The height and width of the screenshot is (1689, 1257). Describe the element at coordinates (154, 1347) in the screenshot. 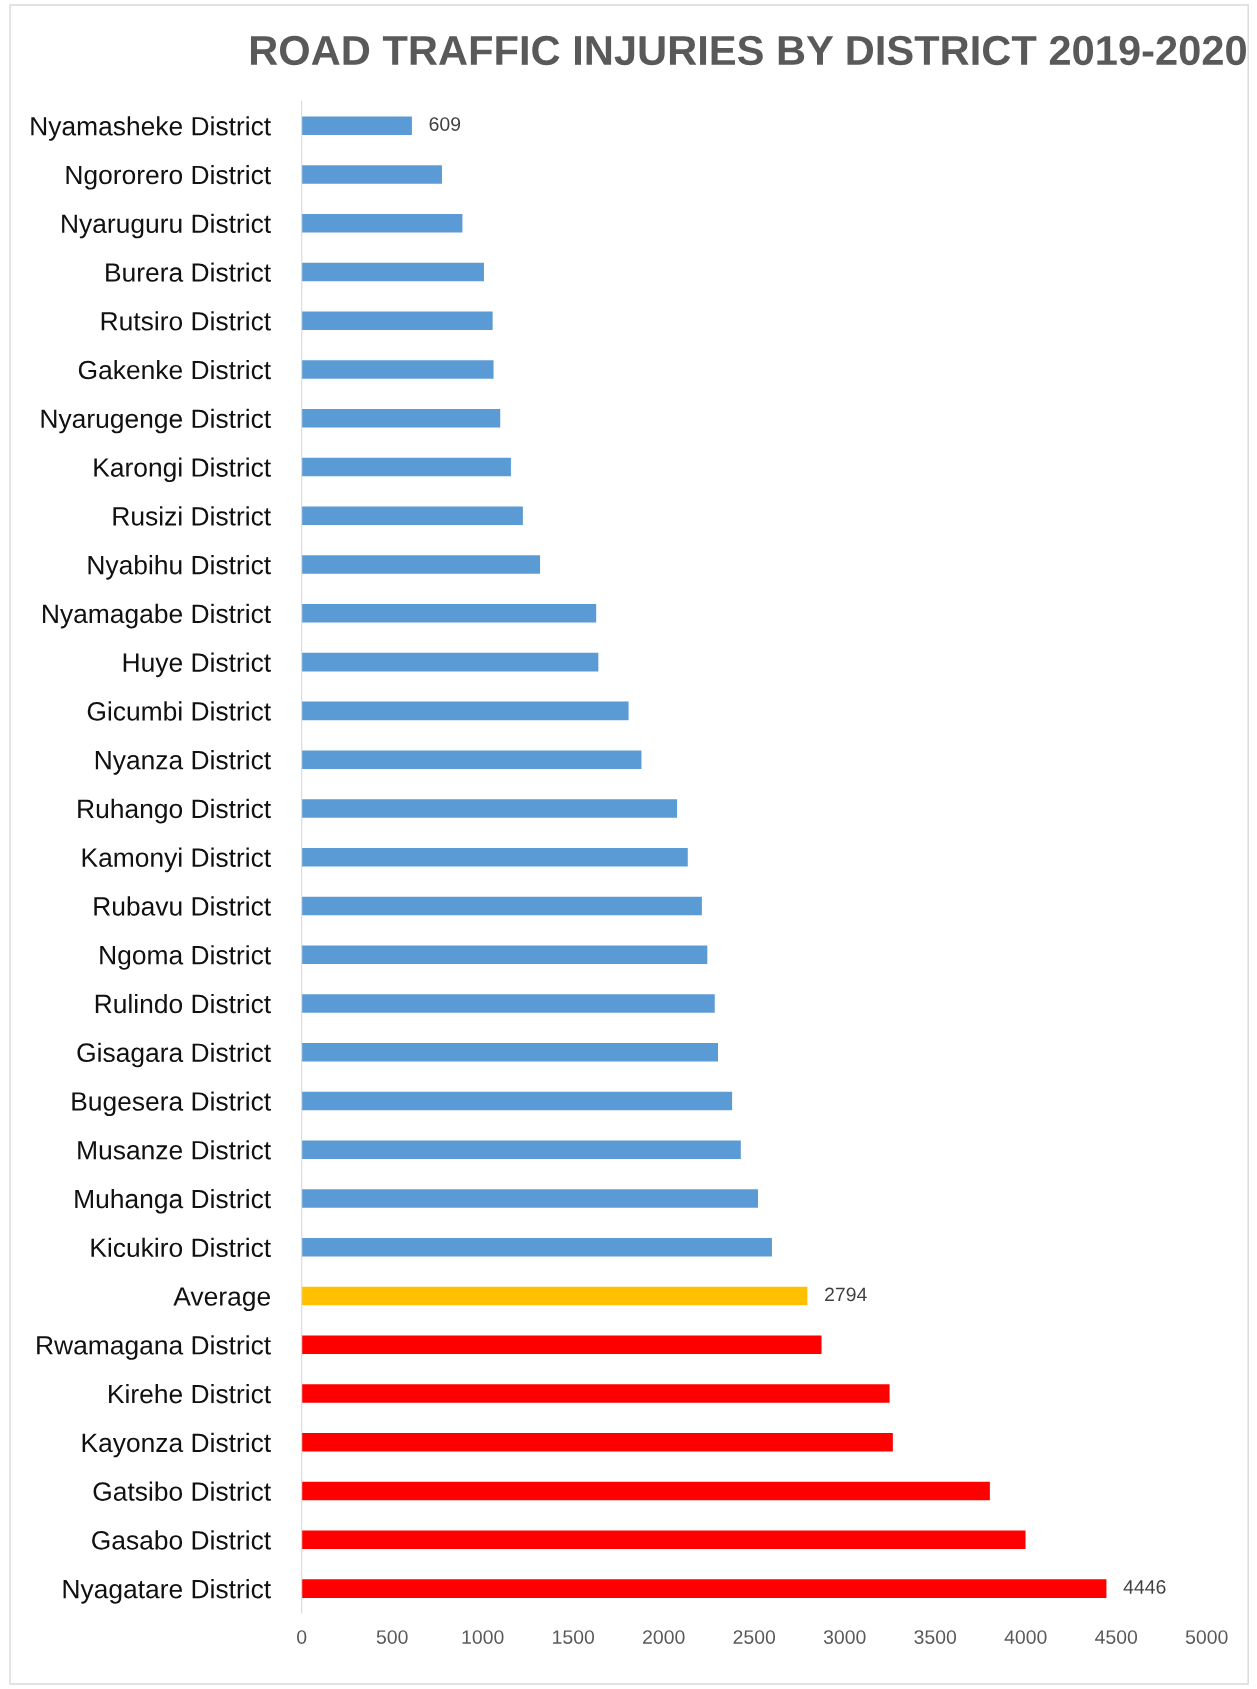

I see `y-tick-label: Rwamagana District` at that location.